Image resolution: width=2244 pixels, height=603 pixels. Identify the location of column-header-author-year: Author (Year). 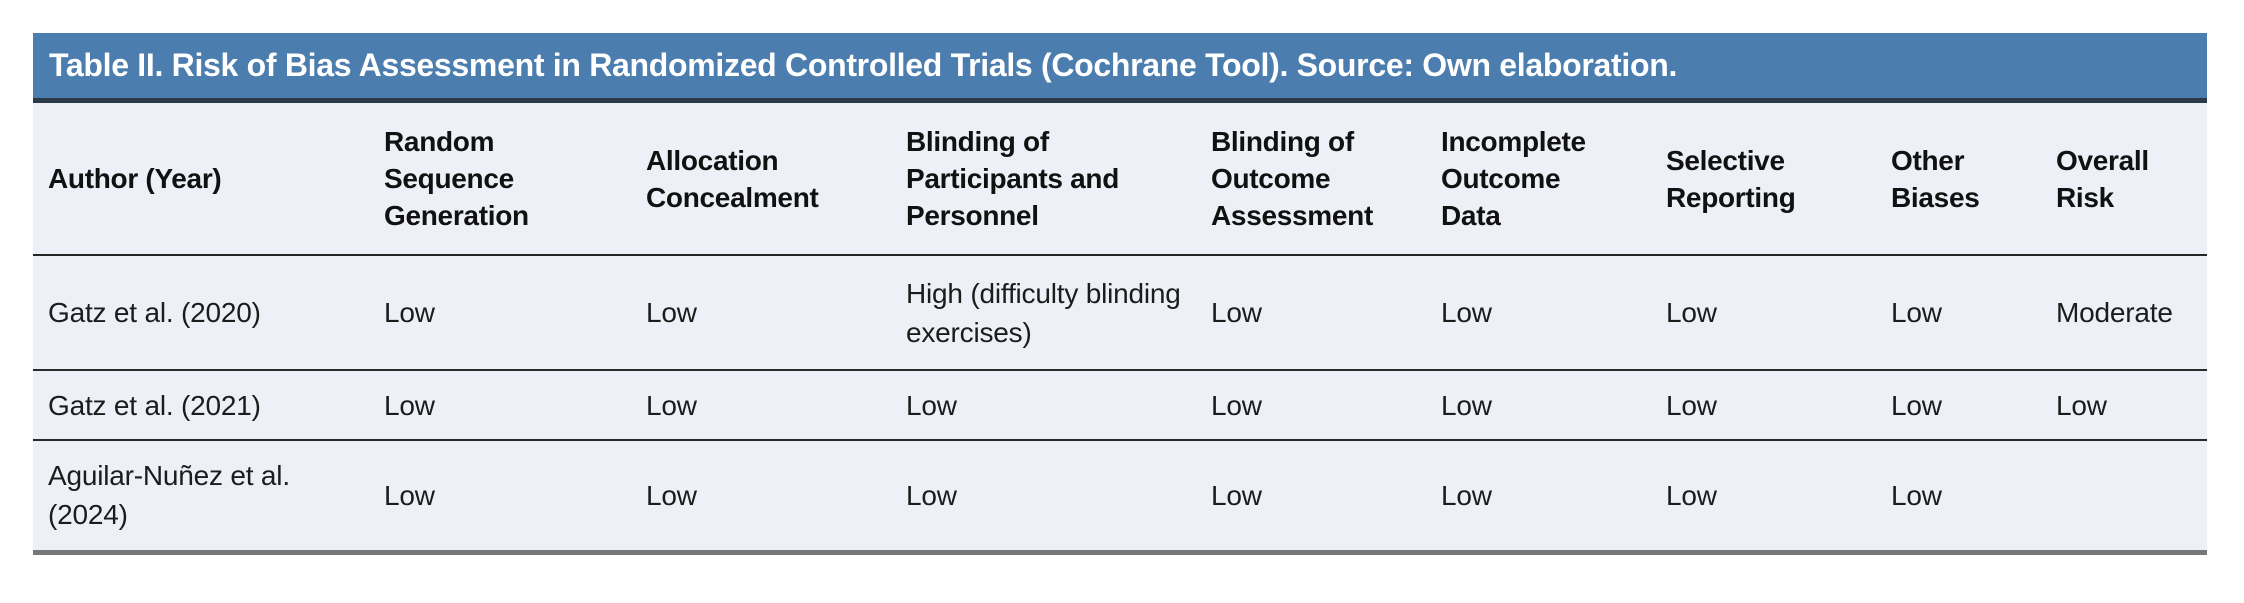
(135, 178).